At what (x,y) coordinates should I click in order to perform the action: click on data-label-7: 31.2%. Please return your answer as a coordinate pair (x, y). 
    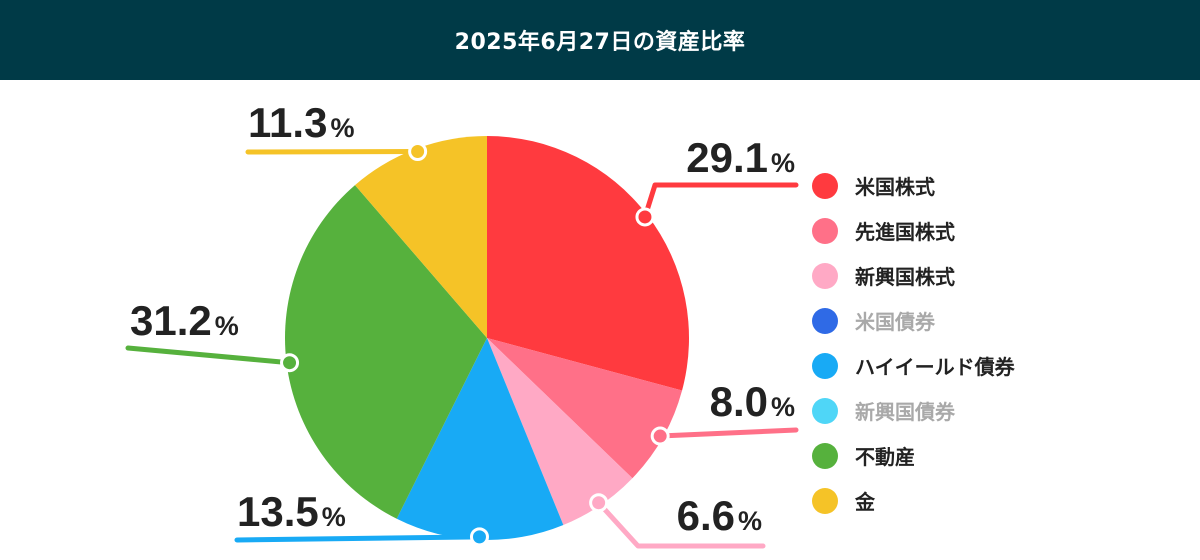
    Looking at the image, I should click on (184, 320).